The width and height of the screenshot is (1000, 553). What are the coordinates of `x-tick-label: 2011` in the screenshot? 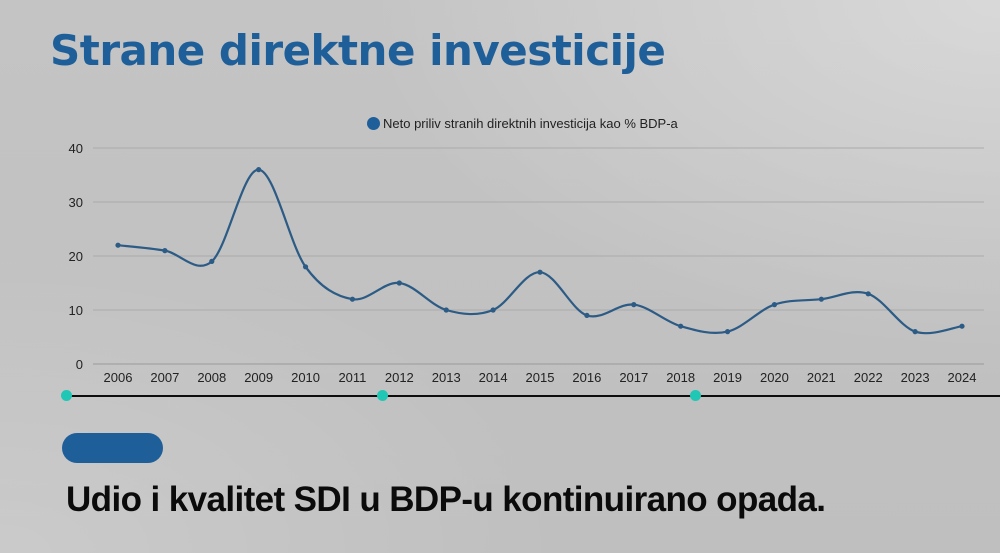 It's located at (352, 377).